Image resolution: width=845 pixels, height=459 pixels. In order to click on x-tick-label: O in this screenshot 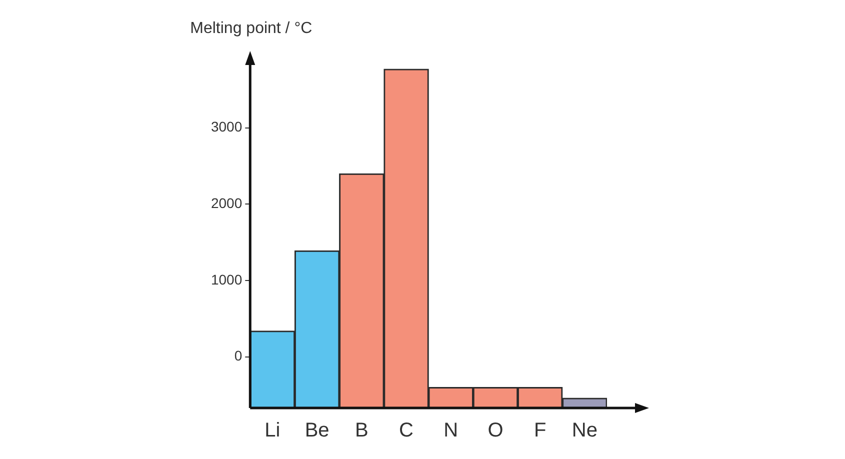, I will do `click(496, 431)`.